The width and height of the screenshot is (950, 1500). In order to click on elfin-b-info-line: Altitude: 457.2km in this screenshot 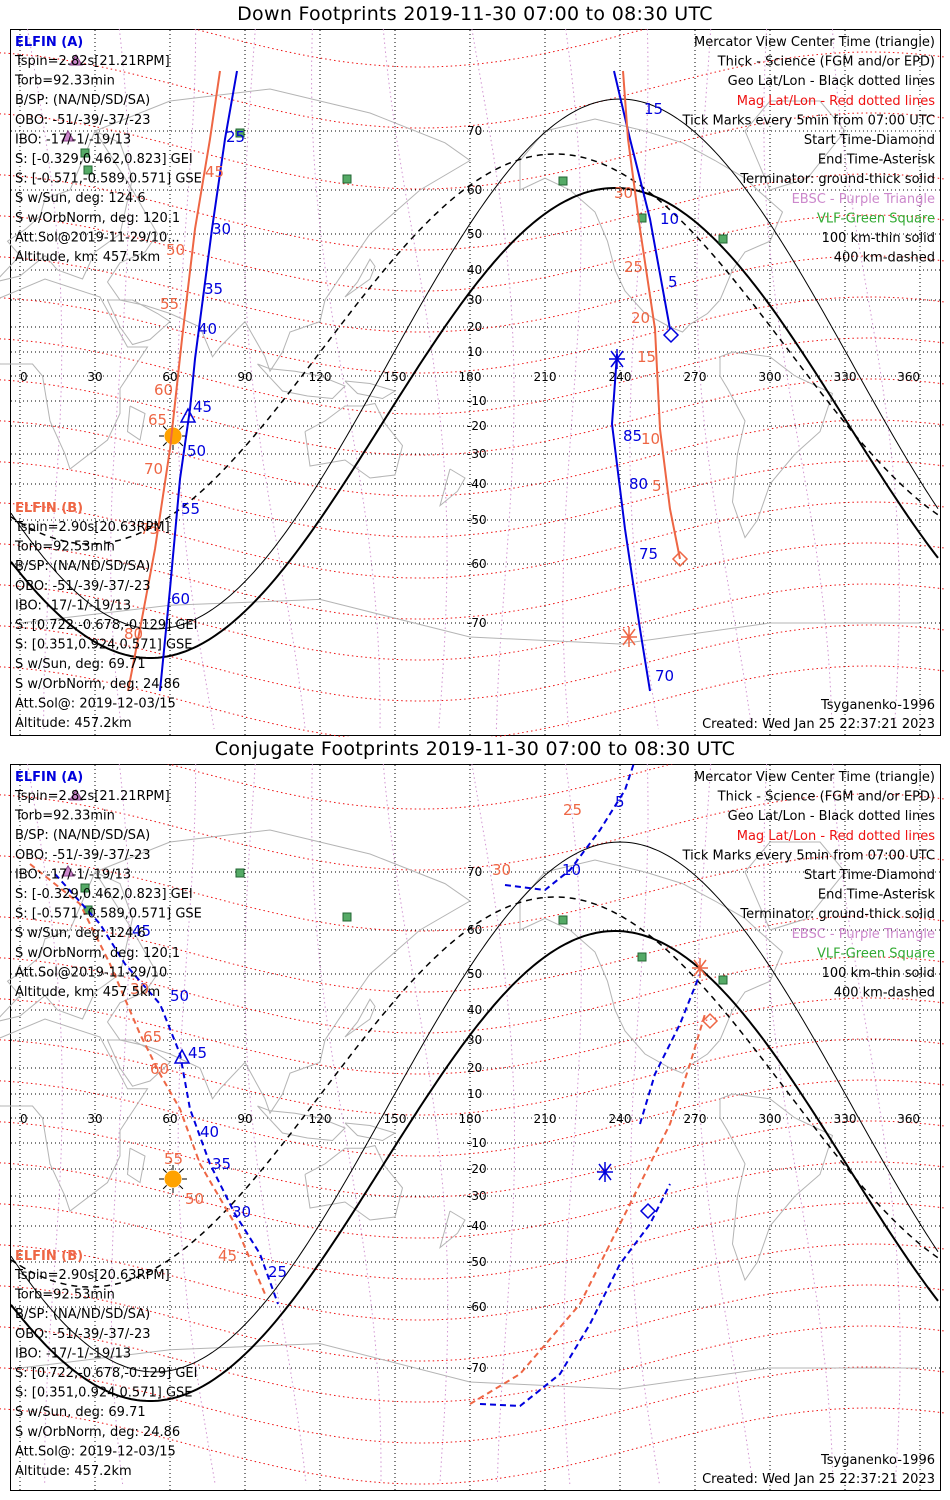, I will do `click(73, 723)`.